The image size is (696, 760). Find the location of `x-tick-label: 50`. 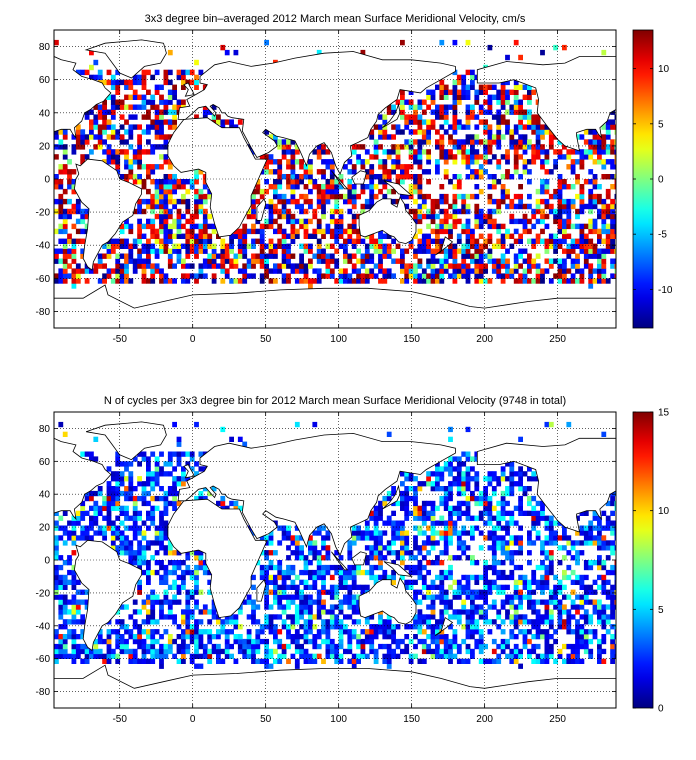

x-tick-label: 50 is located at coordinates (266, 719).